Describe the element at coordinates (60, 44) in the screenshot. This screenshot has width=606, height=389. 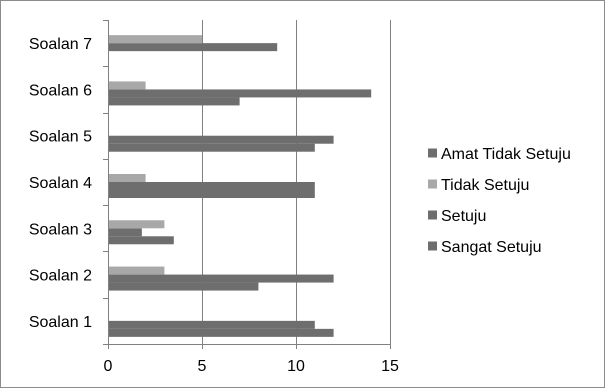
I see `category-label-soalan-7: Soalan 7` at that location.